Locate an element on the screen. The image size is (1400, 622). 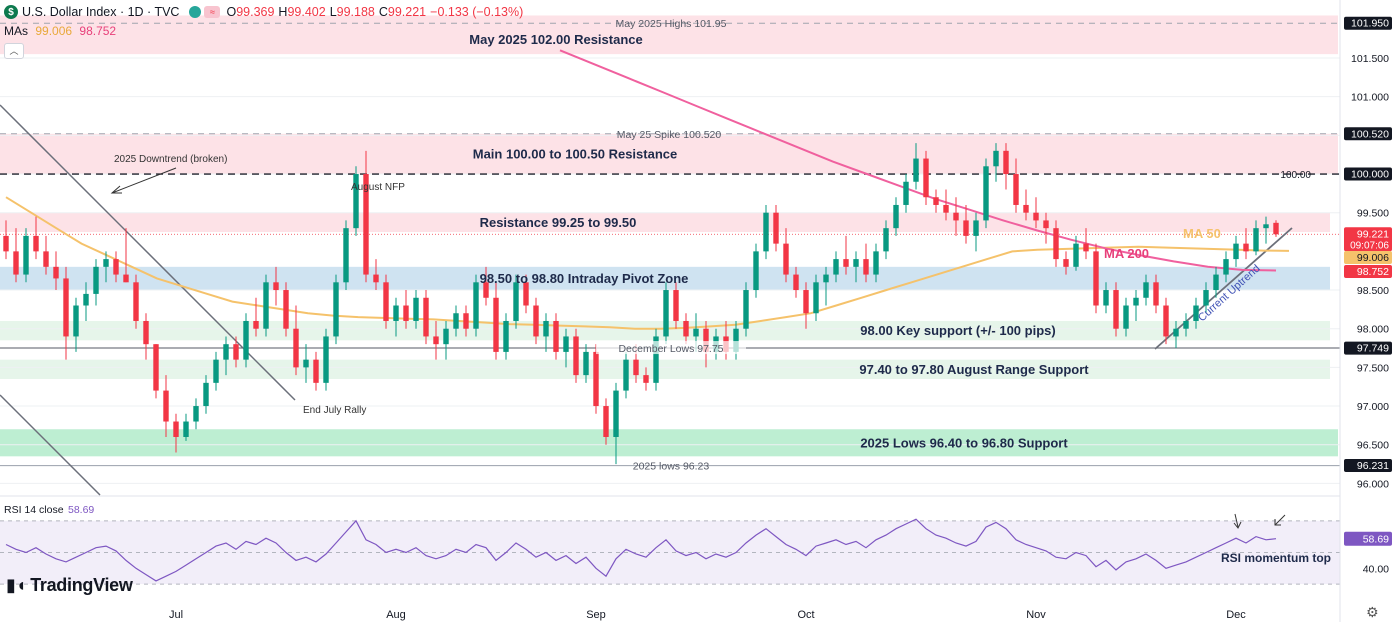
price-tick-label: 101.000 is located at coordinates (1370, 98).